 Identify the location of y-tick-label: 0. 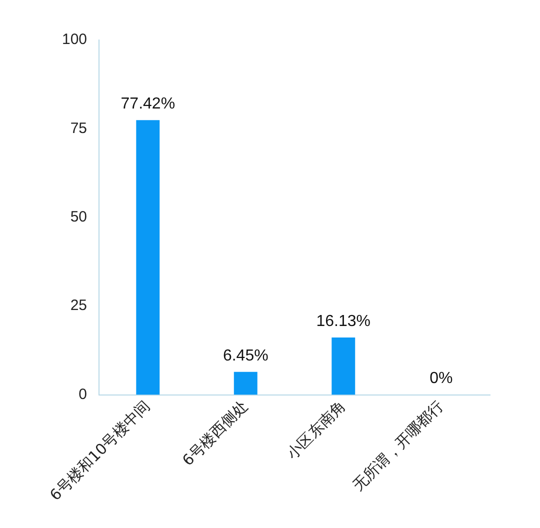
(83, 394).